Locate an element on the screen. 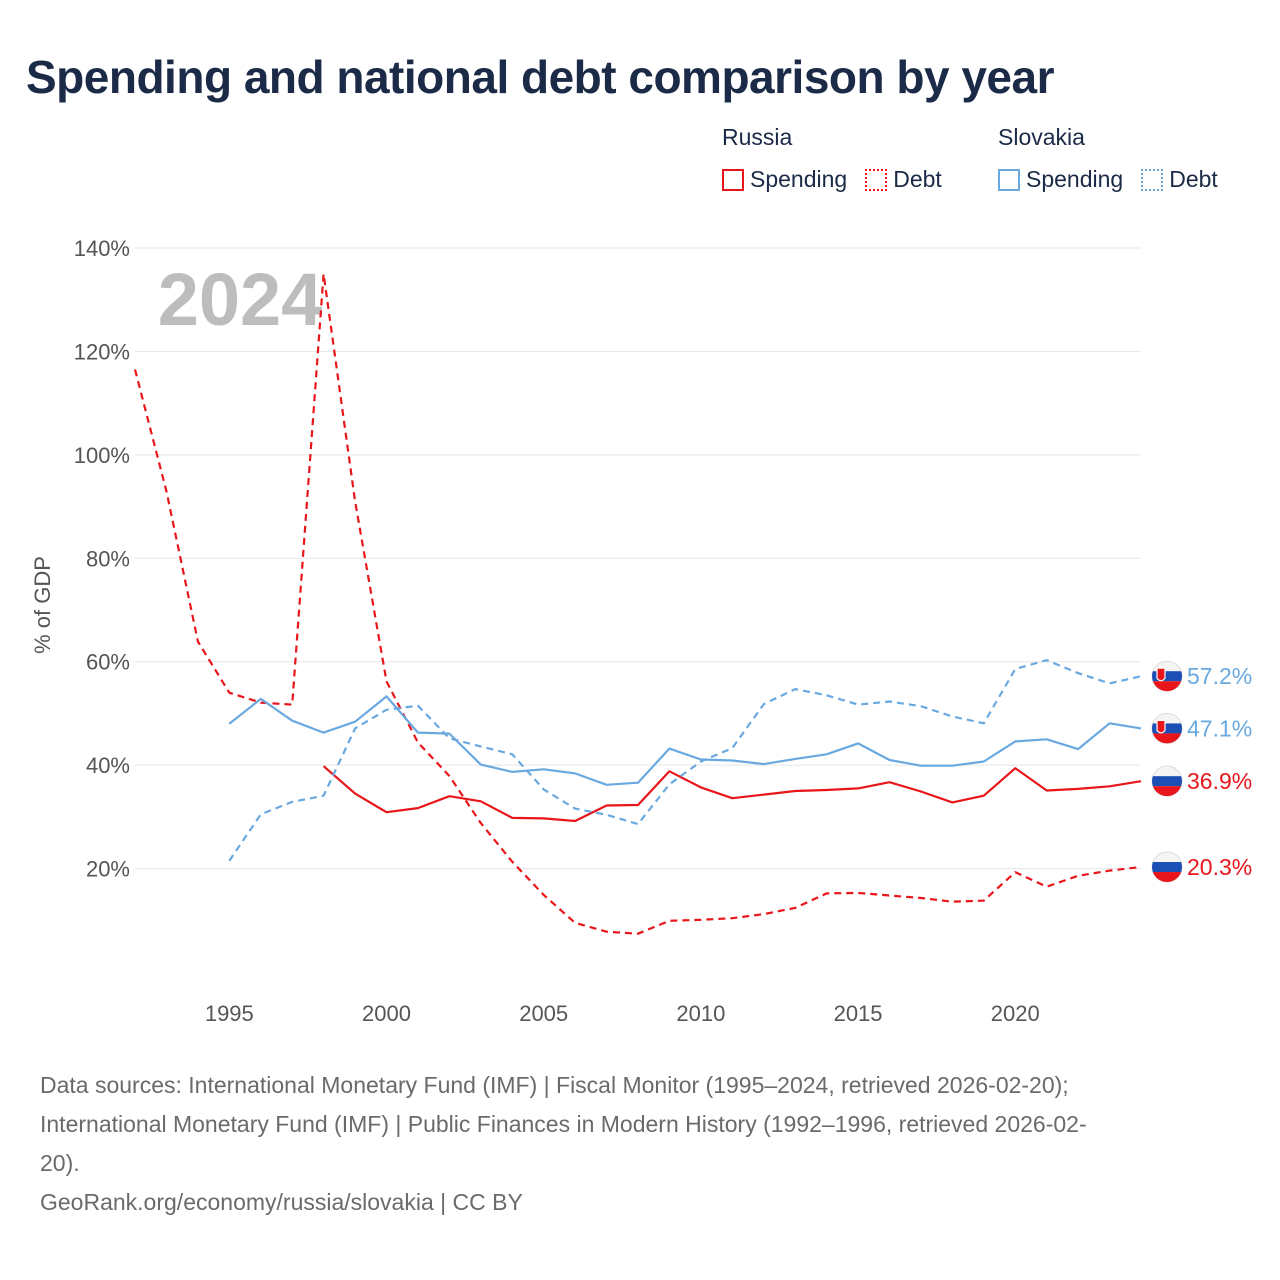  series-line-russia-spending is located at coordinates (732, 794).